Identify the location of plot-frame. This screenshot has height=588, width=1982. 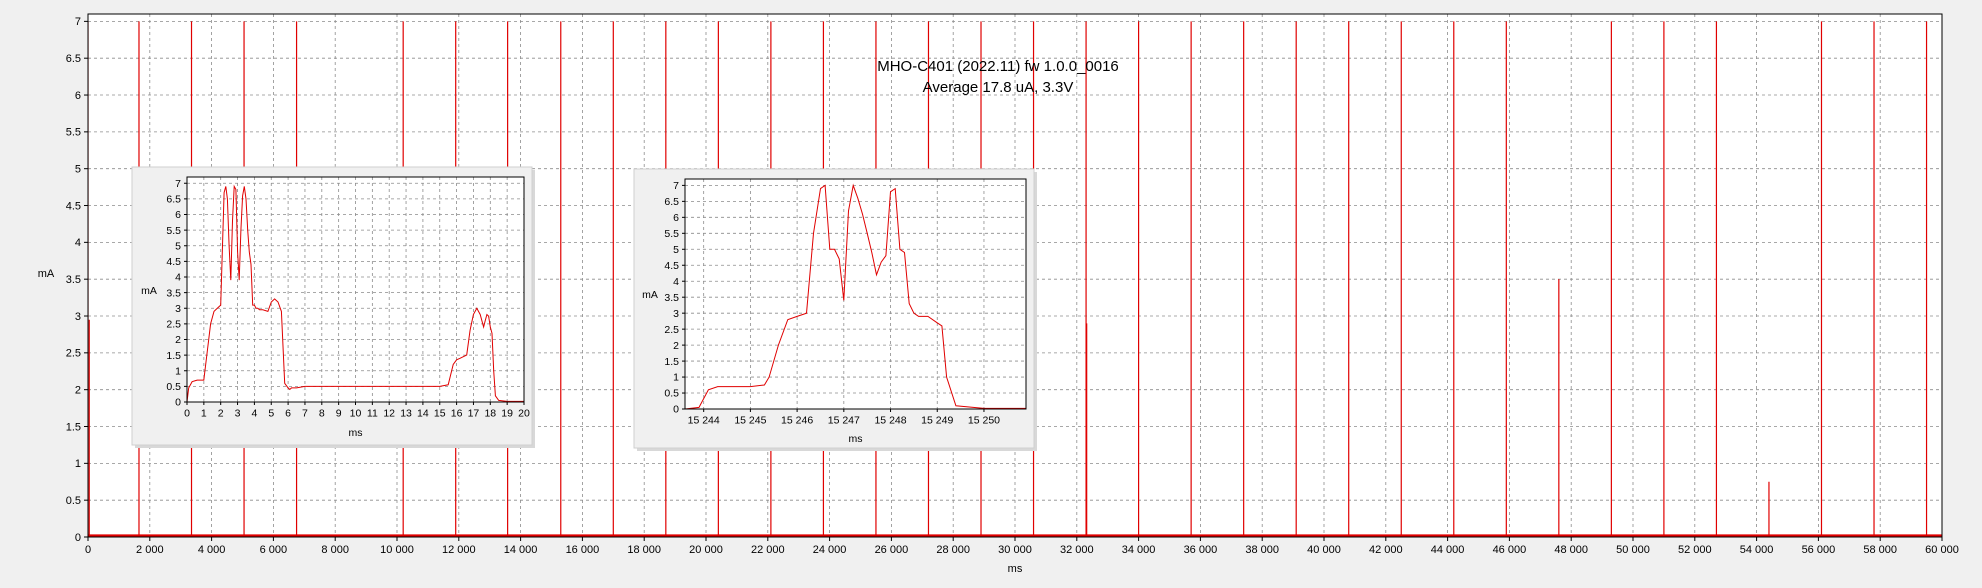
(855, 294).